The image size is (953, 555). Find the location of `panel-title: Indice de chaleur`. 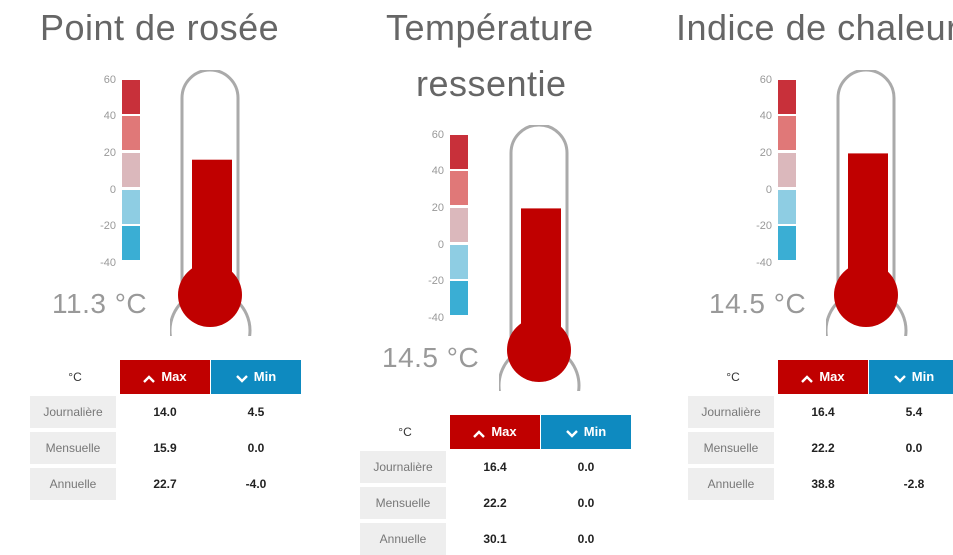

panel-title: Indice de chaleur is located at coordinates (814, 27).